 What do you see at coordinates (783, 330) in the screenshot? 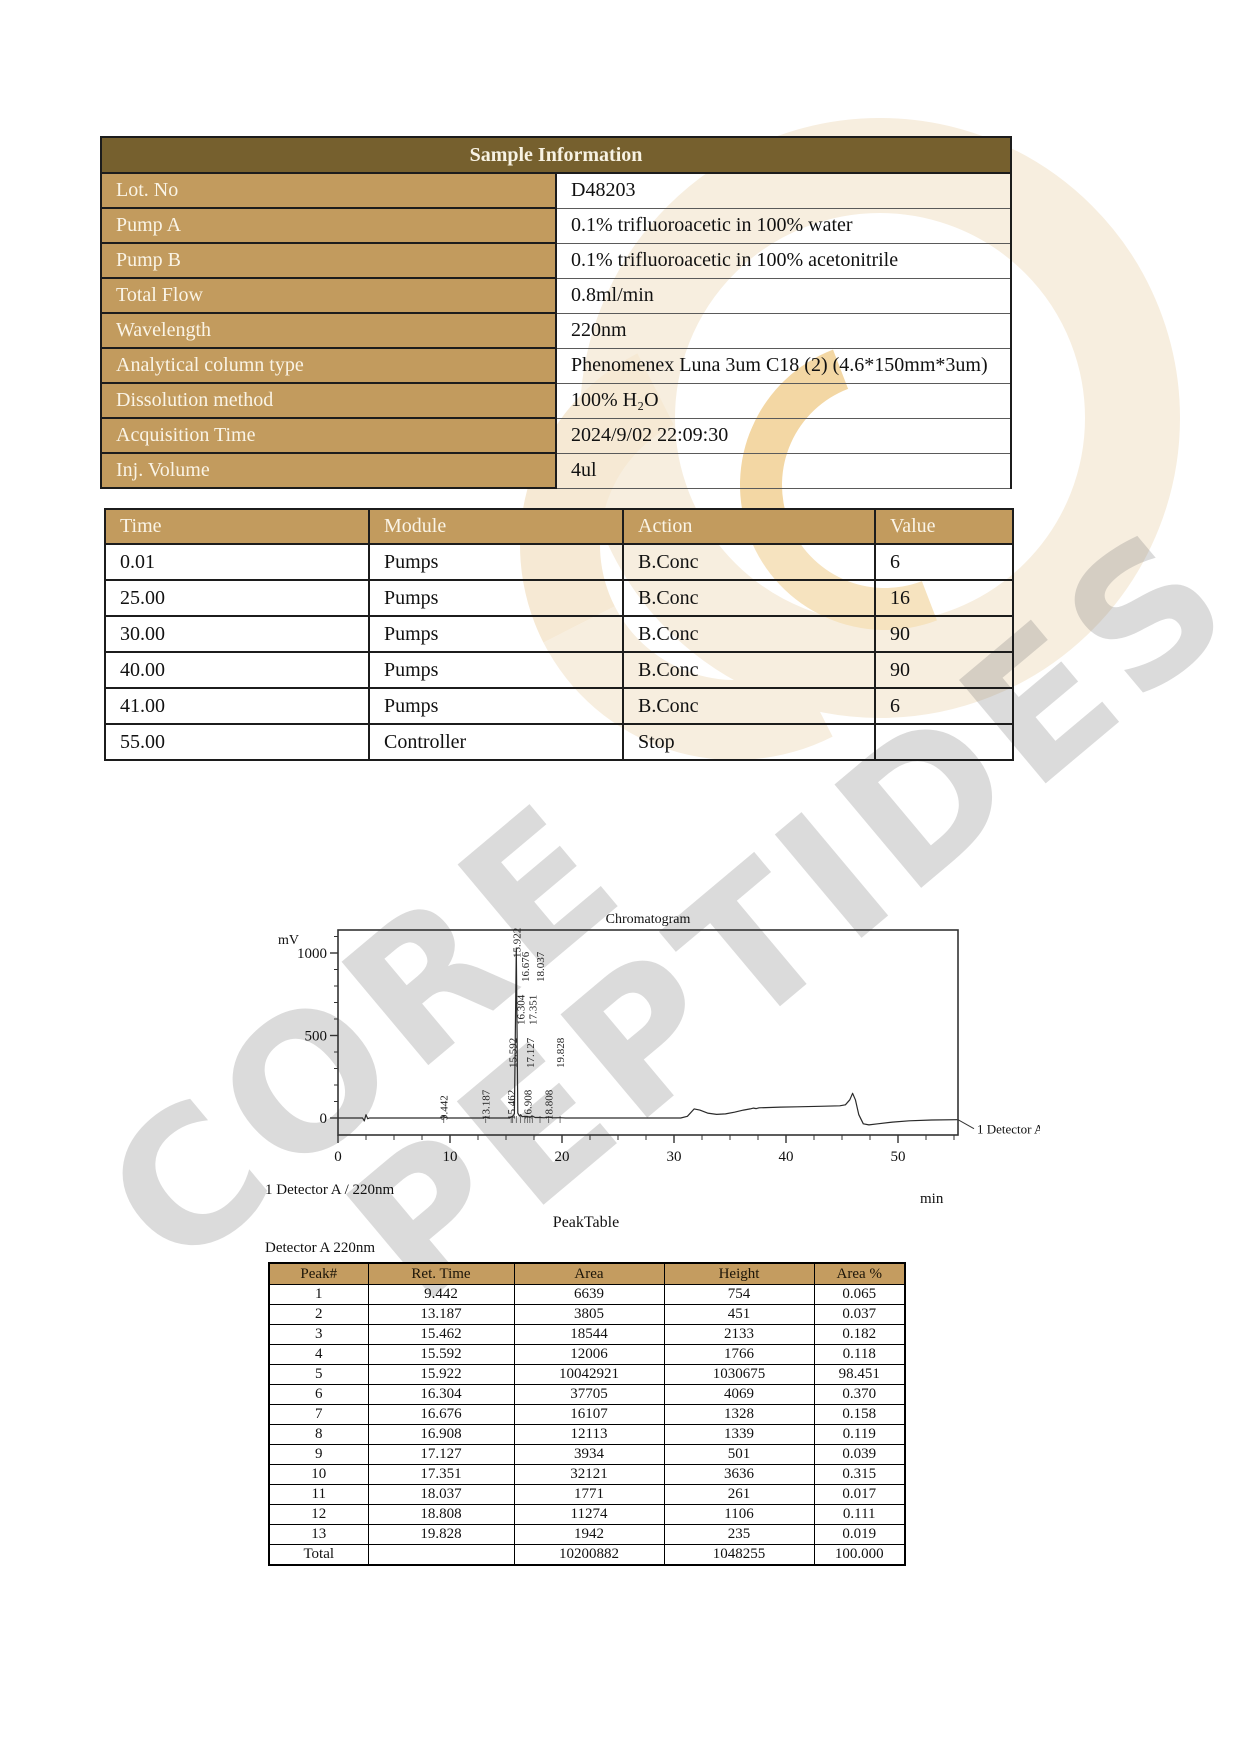
I see `field-value: 220nm` at bounding box center [783, 330].